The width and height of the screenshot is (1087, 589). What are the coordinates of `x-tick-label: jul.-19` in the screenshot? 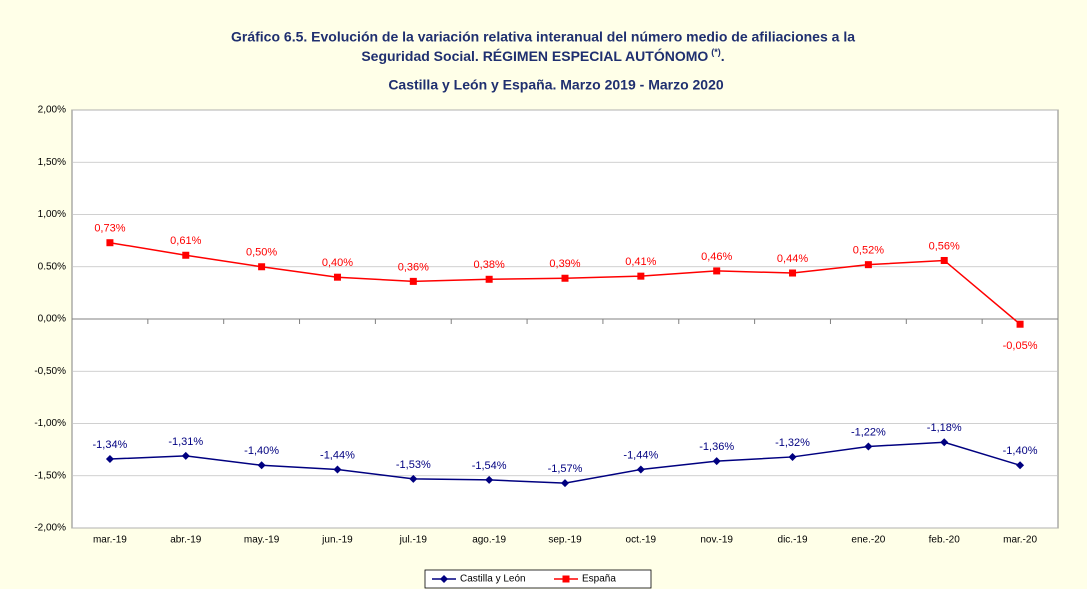 It's located at (413, 540).